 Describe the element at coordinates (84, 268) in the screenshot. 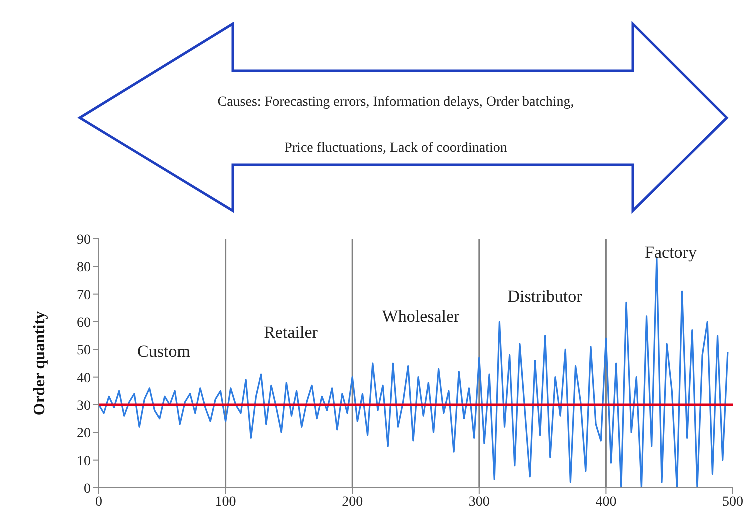

I see `y-tick-label: 80` at that location.